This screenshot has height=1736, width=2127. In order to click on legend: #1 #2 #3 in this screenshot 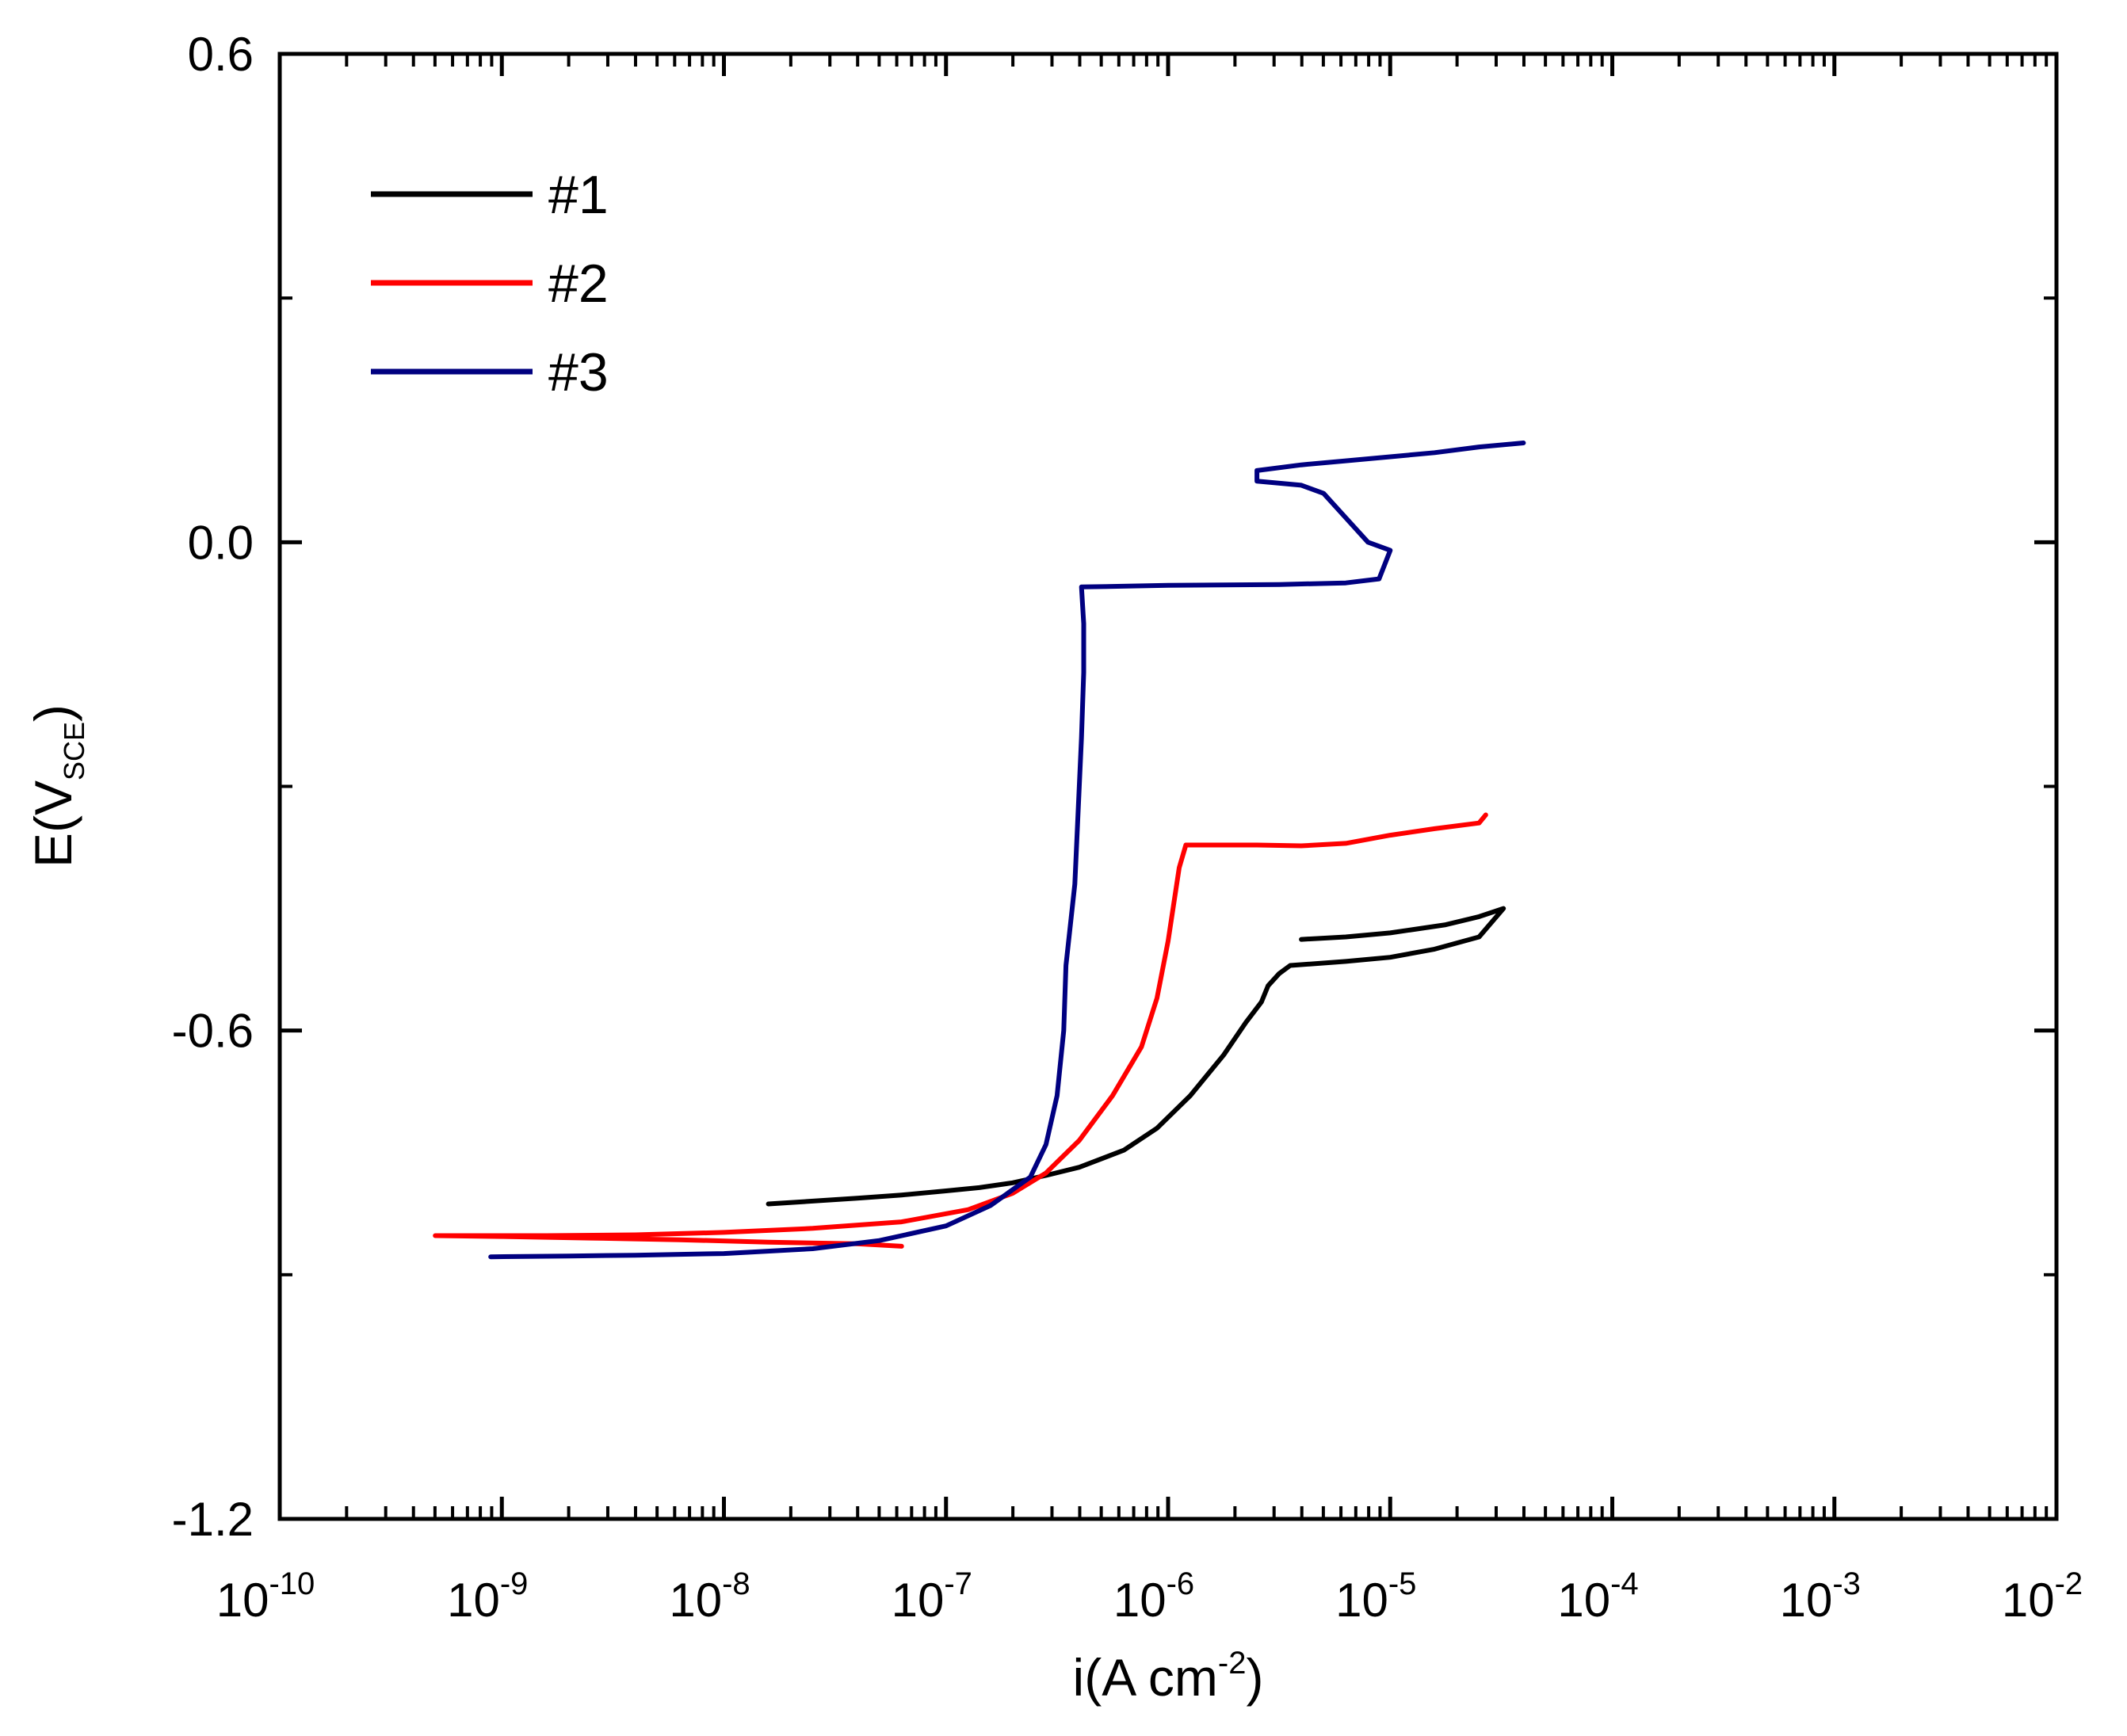, I will do `click(490, 284)`.